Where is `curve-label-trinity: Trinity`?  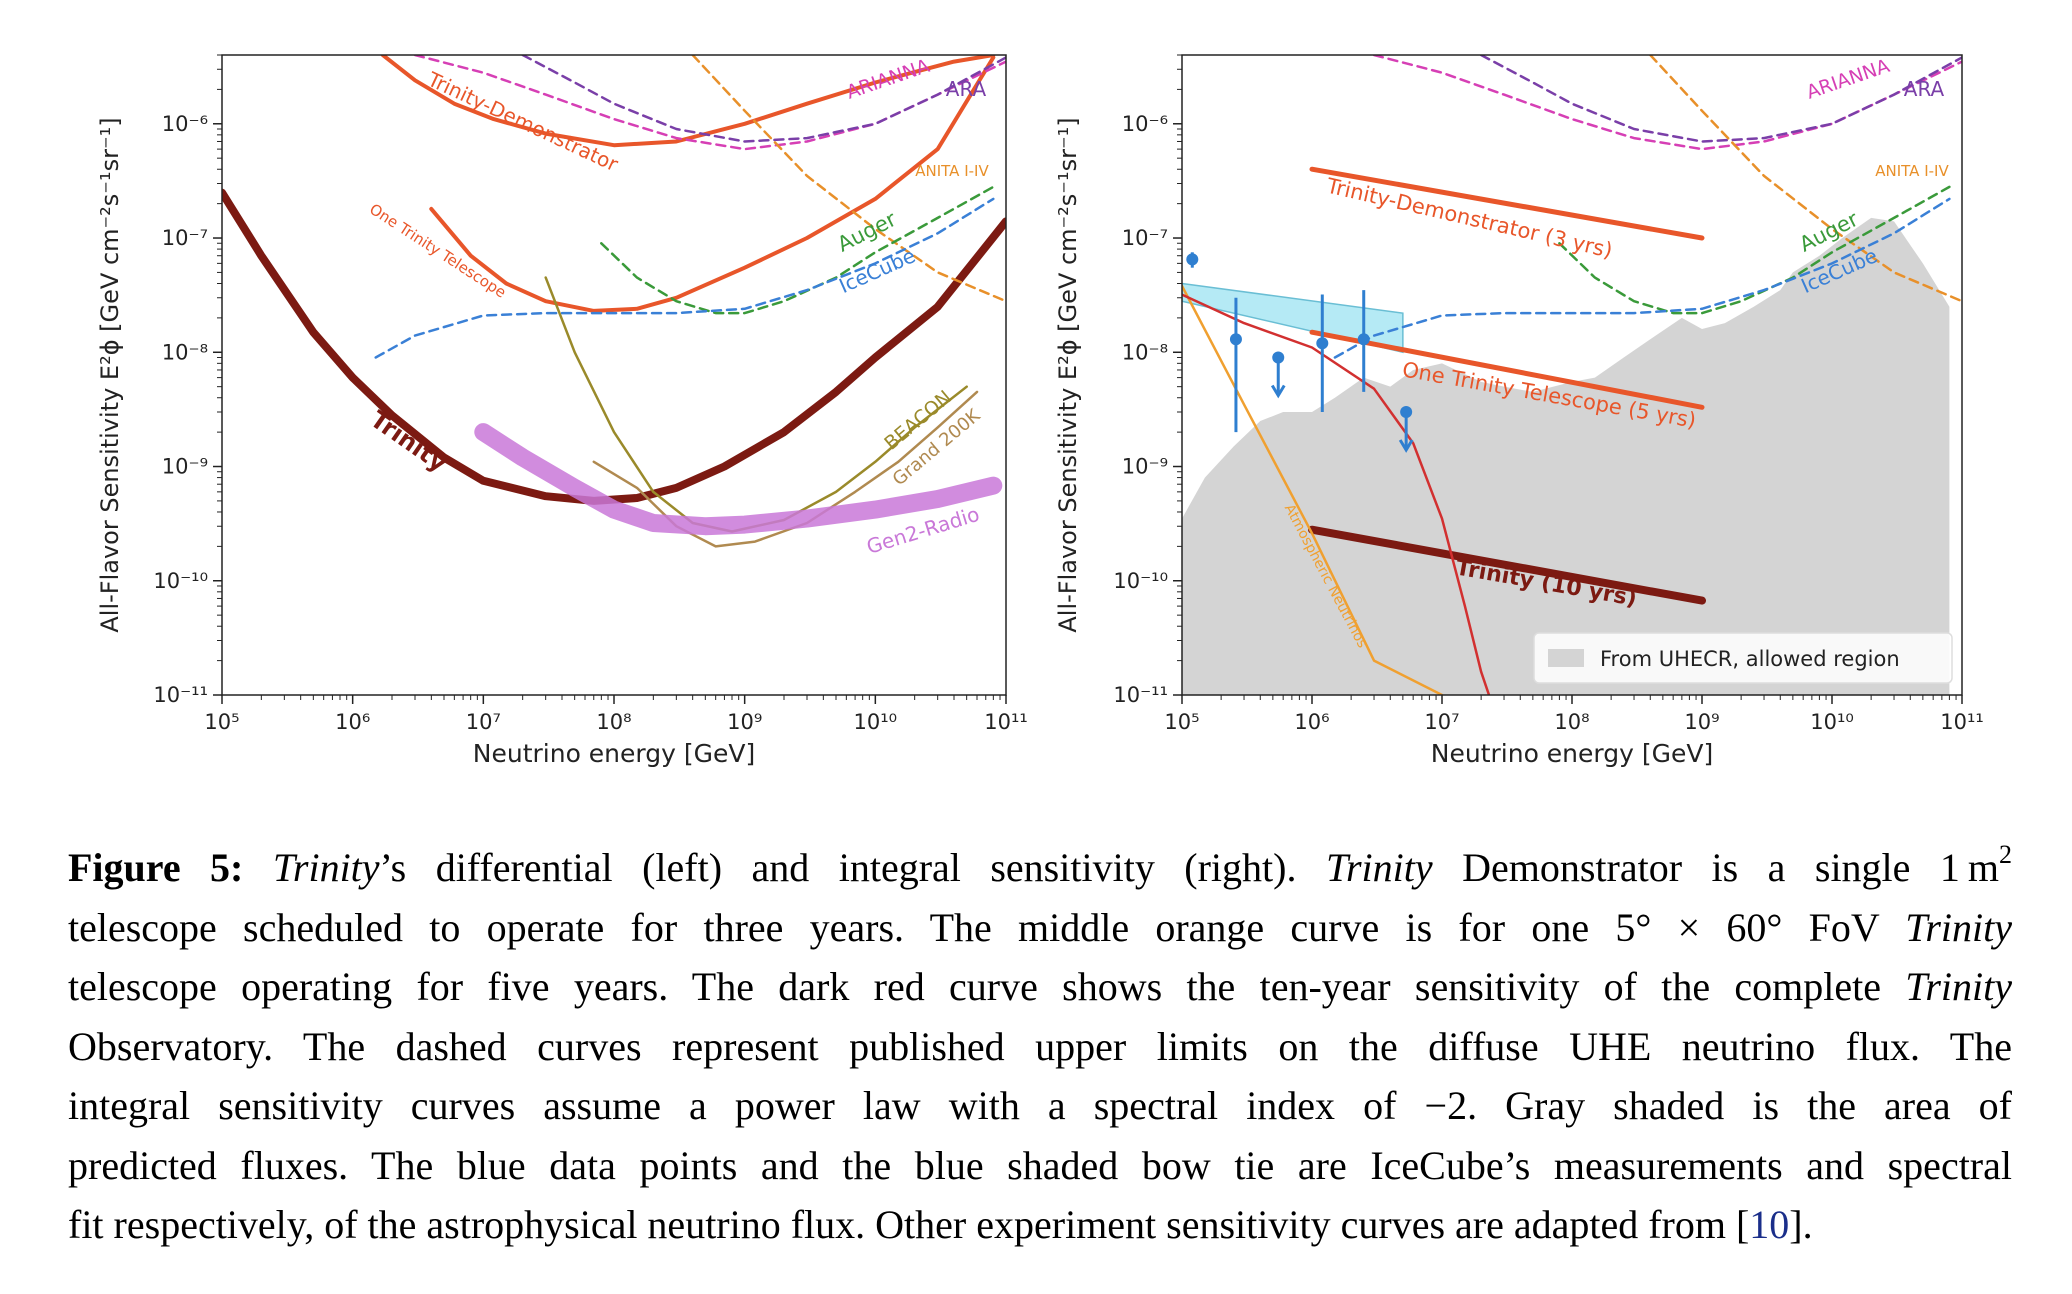 curve-label-trinity: Trinity is located at coordinates (408, 441).